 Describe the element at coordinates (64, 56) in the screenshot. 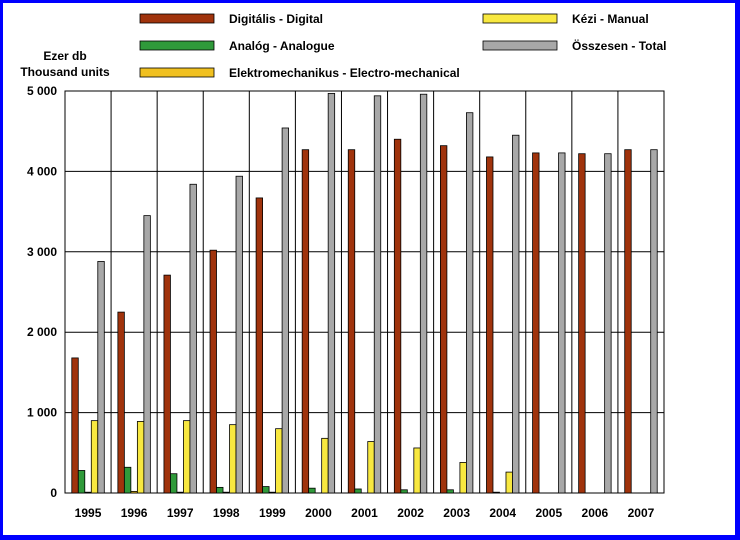

I see `y-axis-label-line-1: Ezer db` at that location.